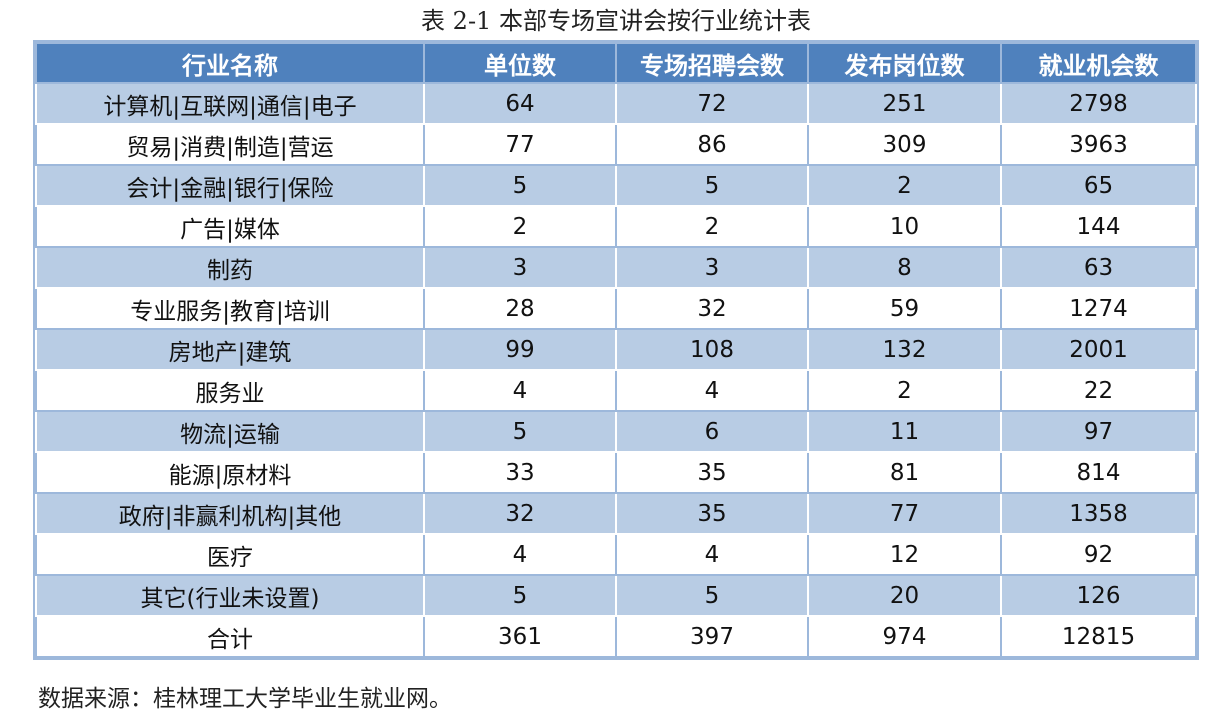 The height and width of the screenshot is (726, 1232). I want to click on total-opportunities-cell: 12815, so click(1098, 636).